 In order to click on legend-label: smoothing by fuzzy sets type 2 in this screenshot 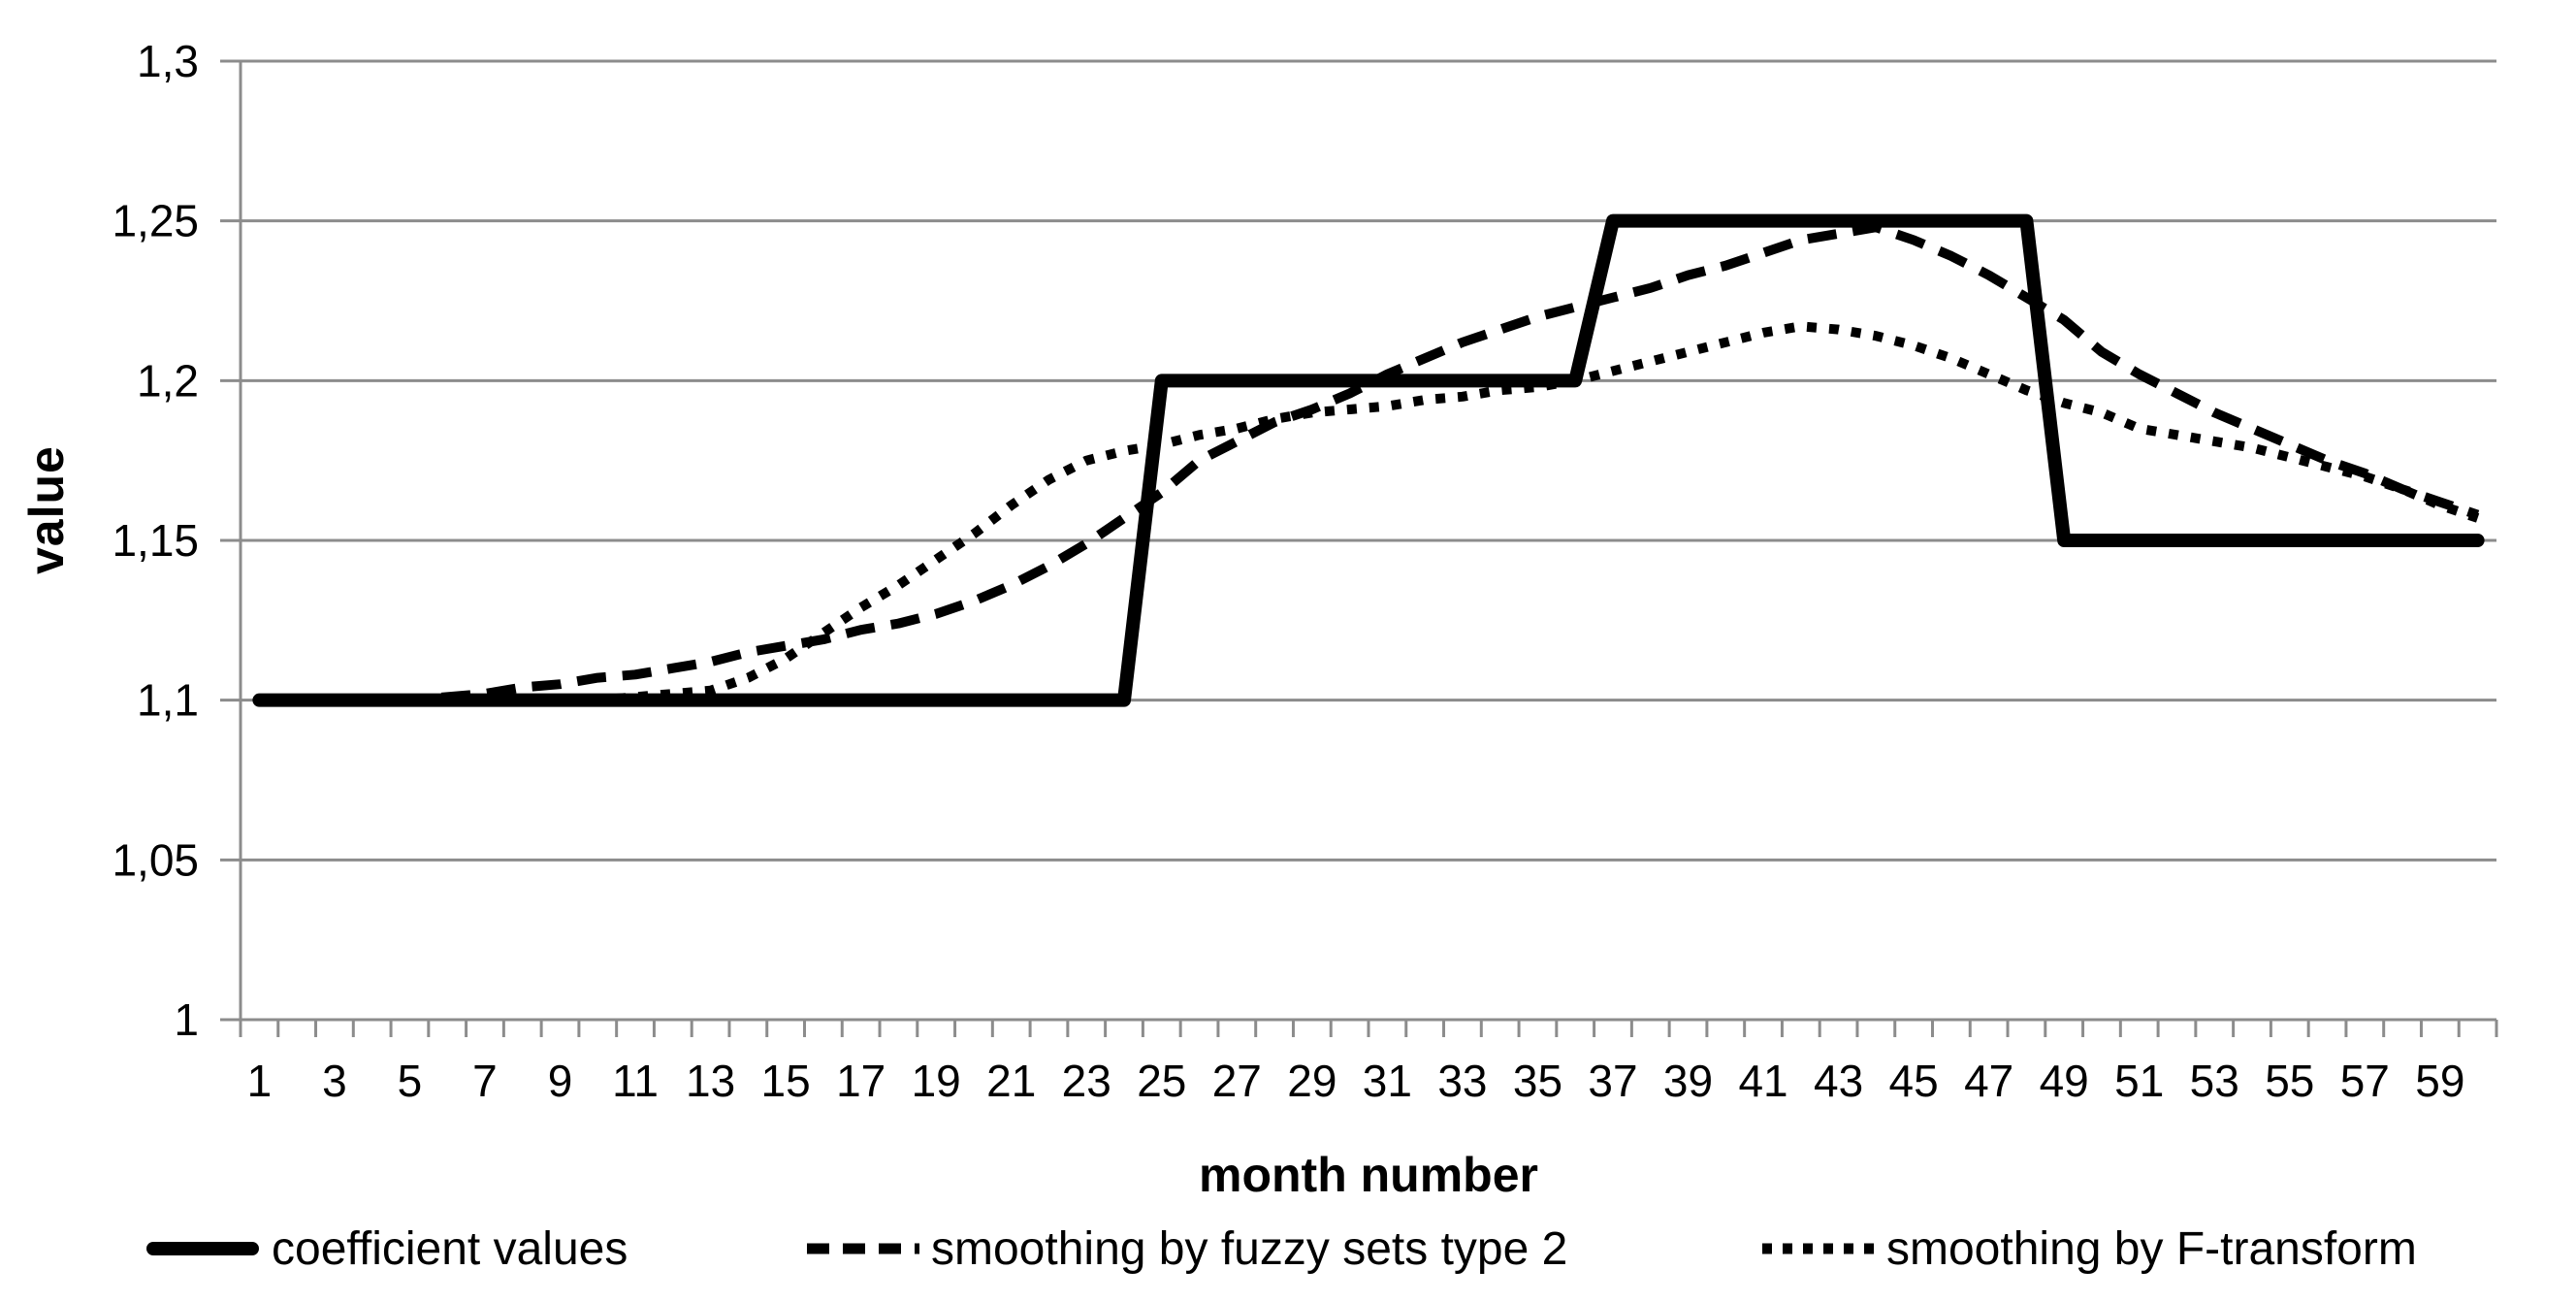, I will do `click(1249, 1248)`.